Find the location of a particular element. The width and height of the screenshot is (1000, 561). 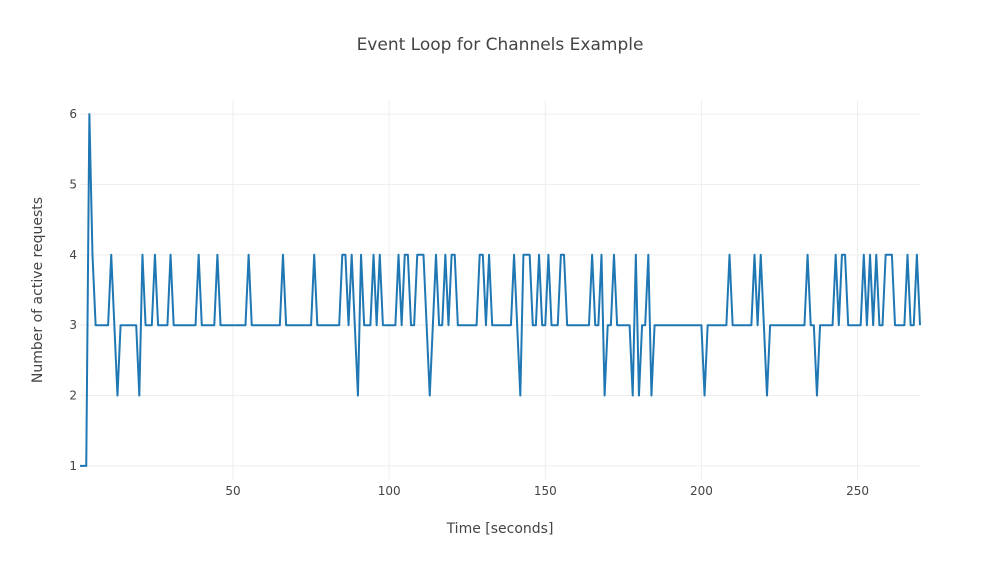

x-tick-label: 150 is located at coordinates (545, 491).